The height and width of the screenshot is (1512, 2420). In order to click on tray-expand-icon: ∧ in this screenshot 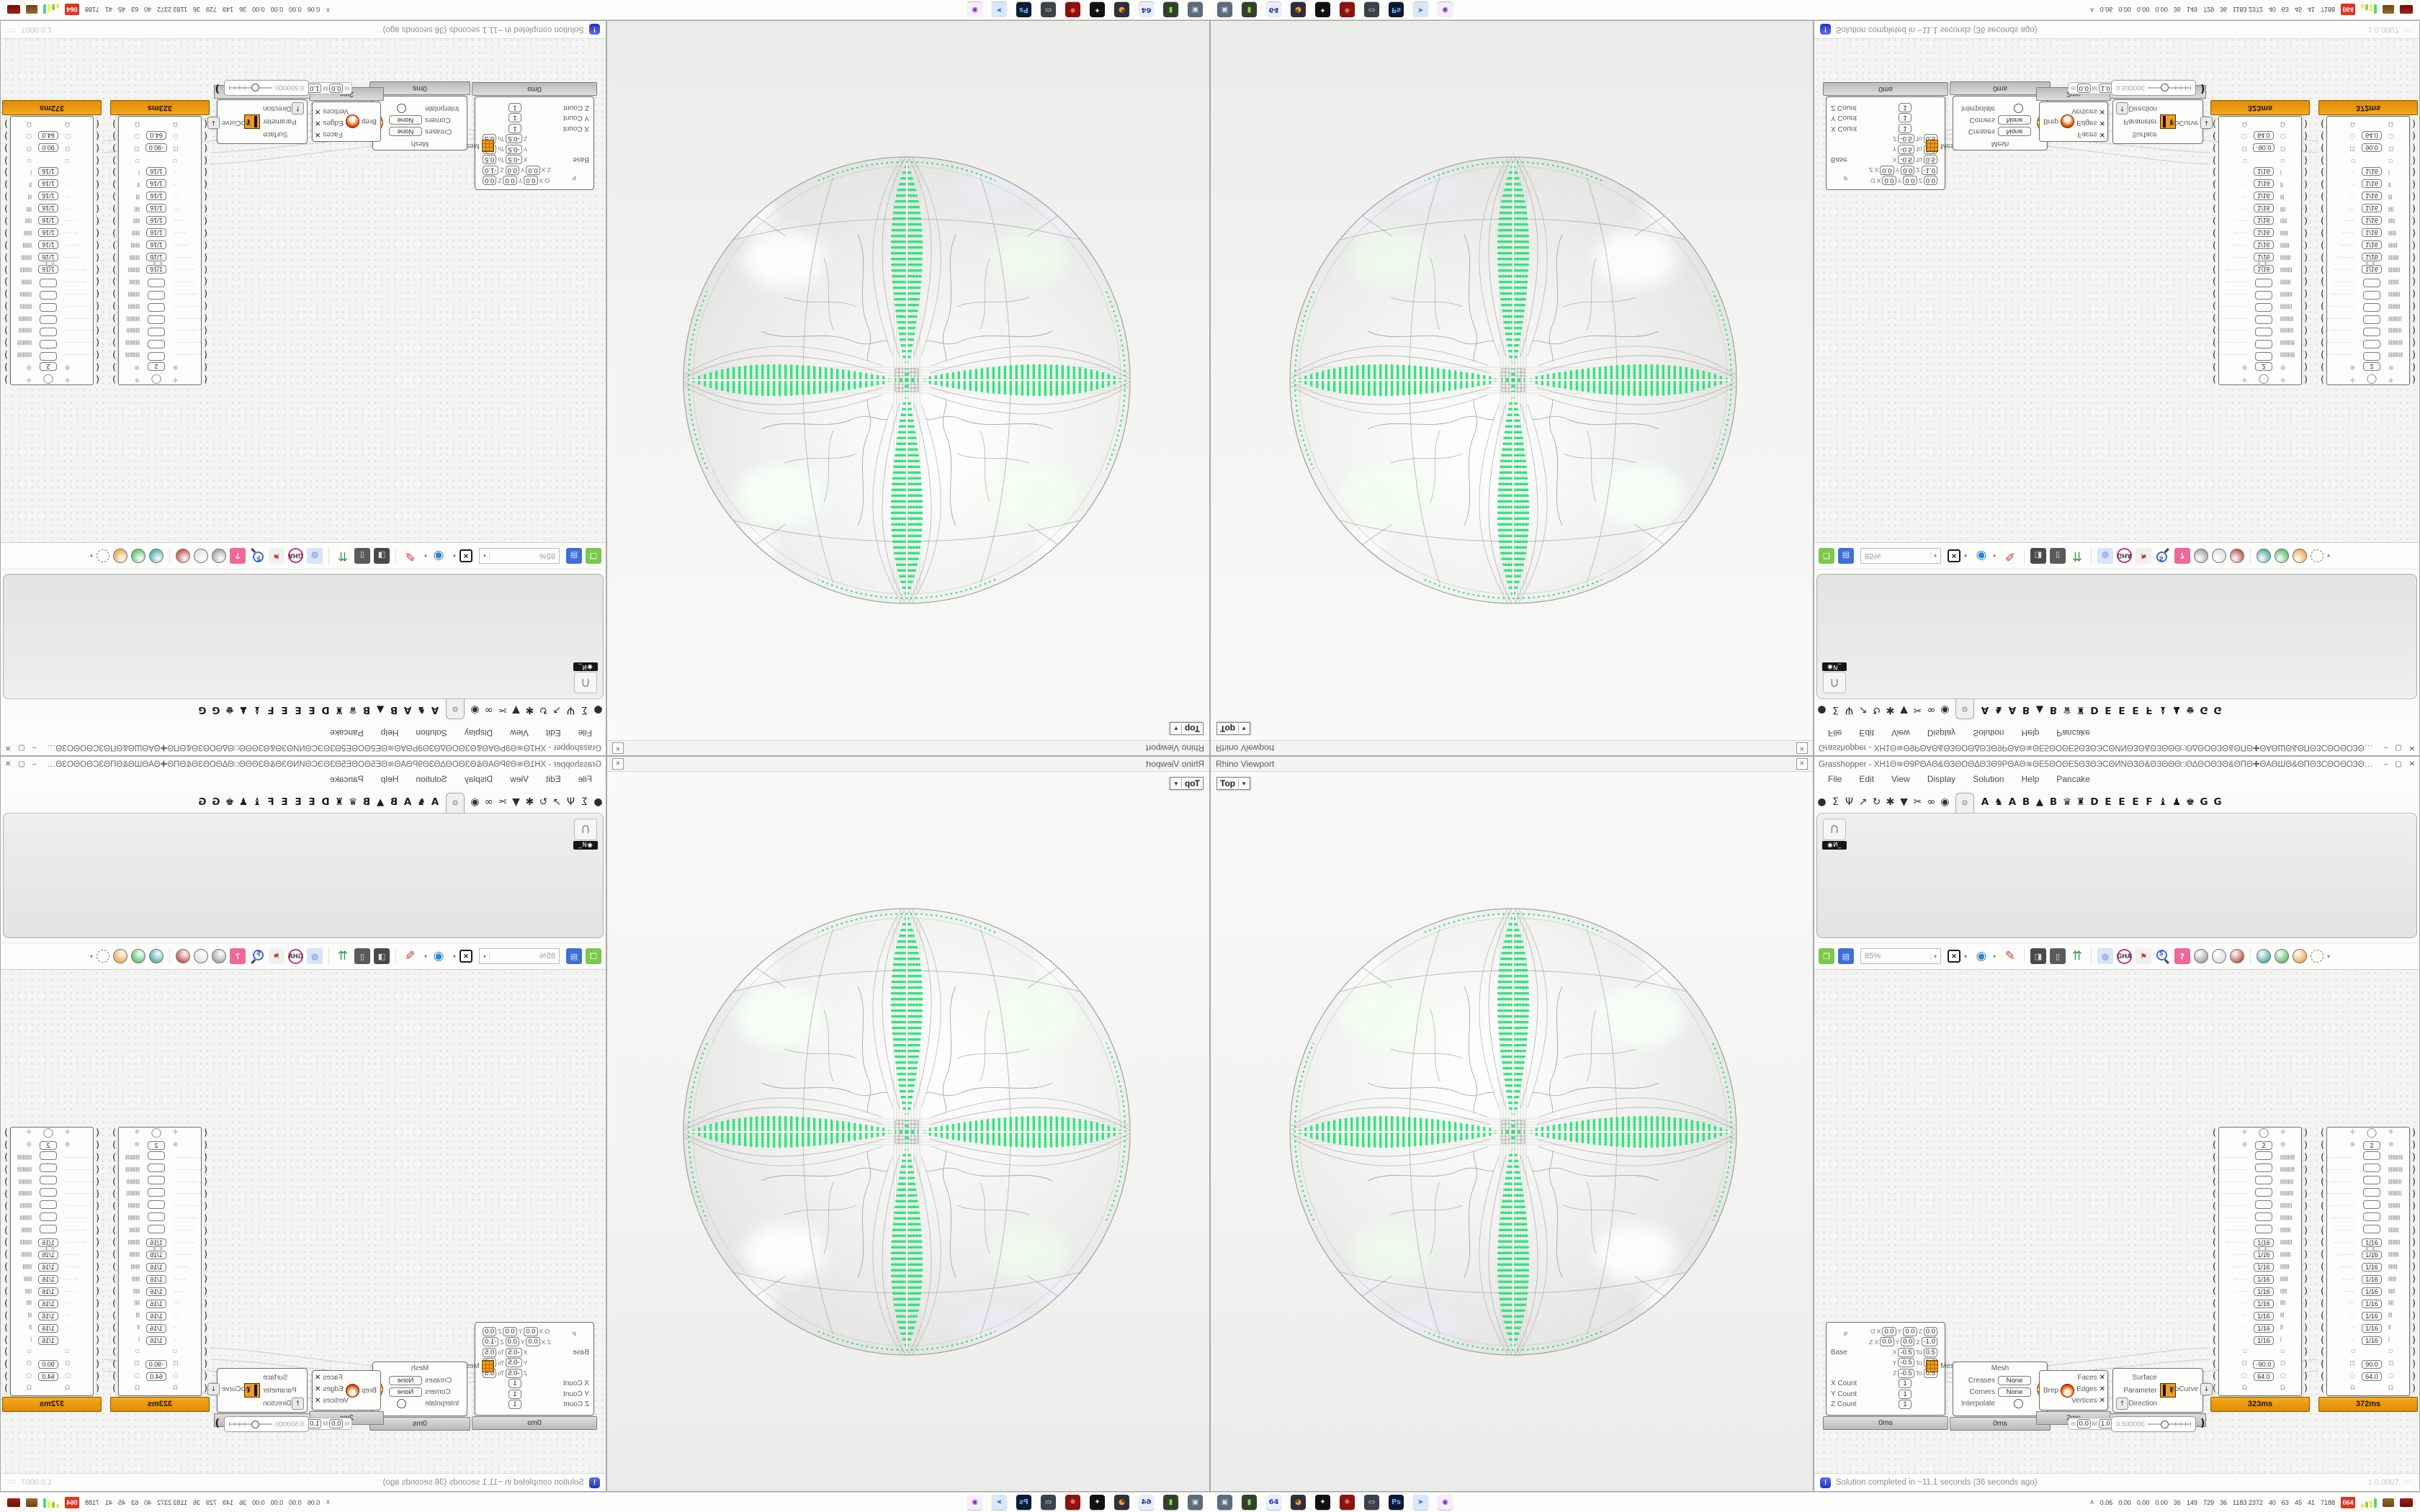, I will do `click(2091, 1502)`.